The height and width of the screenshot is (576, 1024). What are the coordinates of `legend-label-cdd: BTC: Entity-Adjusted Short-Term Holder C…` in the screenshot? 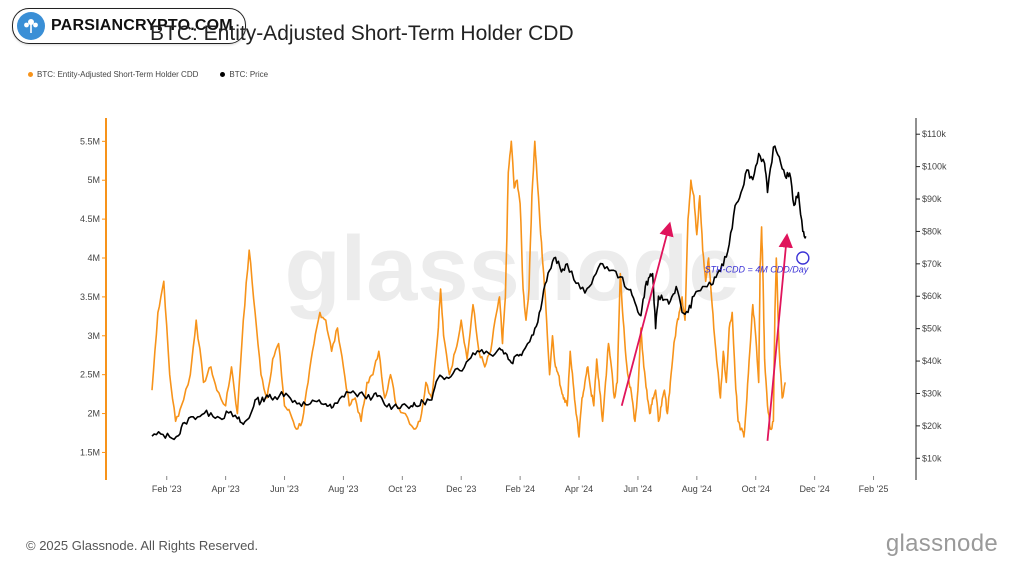 It's located at (118, 74).